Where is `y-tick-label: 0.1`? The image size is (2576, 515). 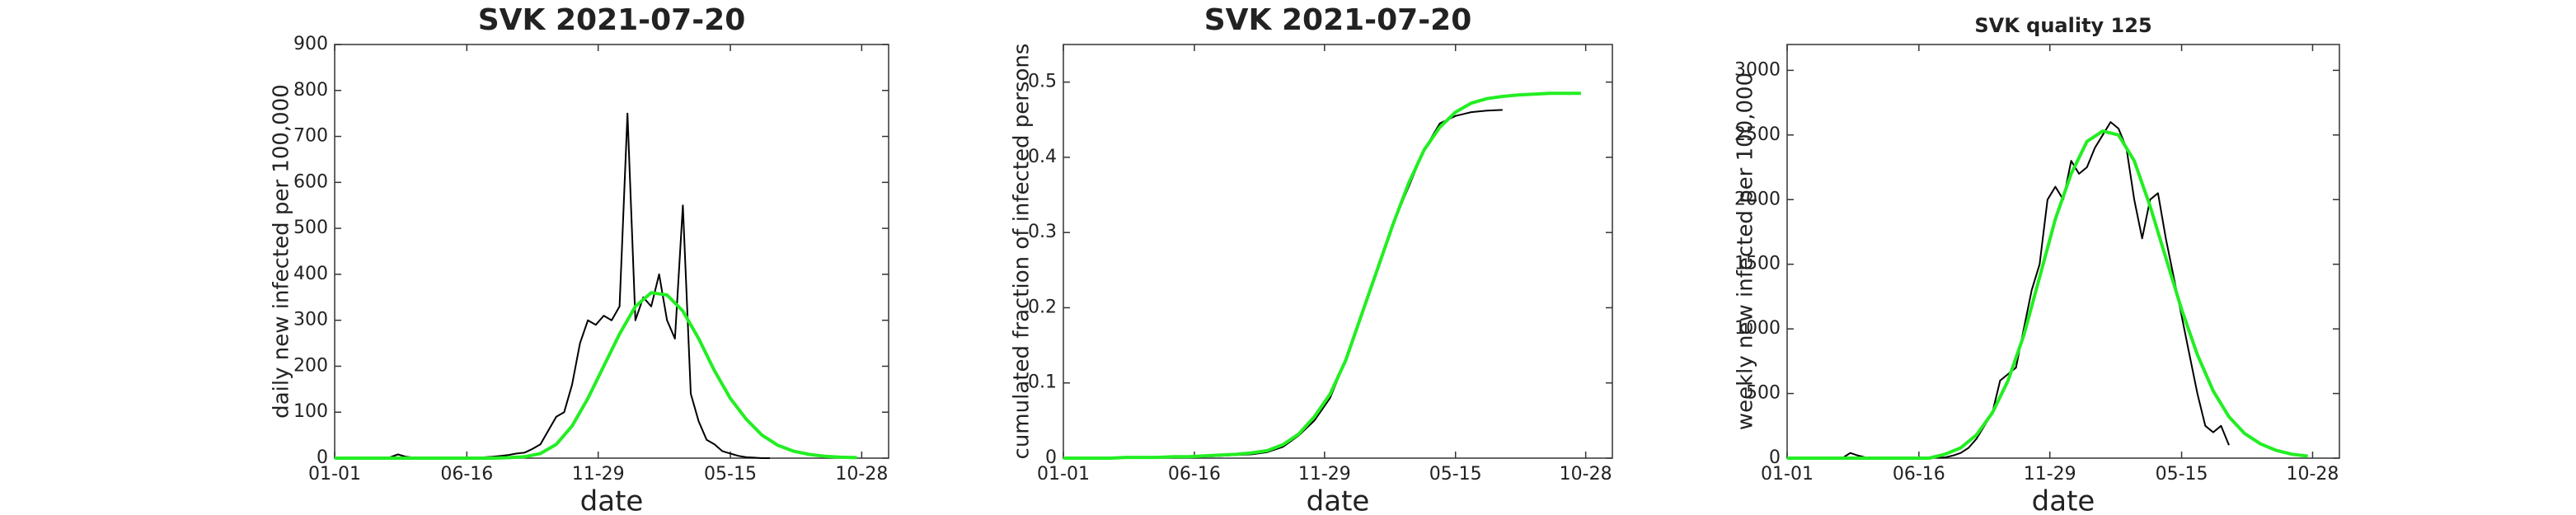 y-tick-label: 0.1 is located at coordinates (1043, 382).